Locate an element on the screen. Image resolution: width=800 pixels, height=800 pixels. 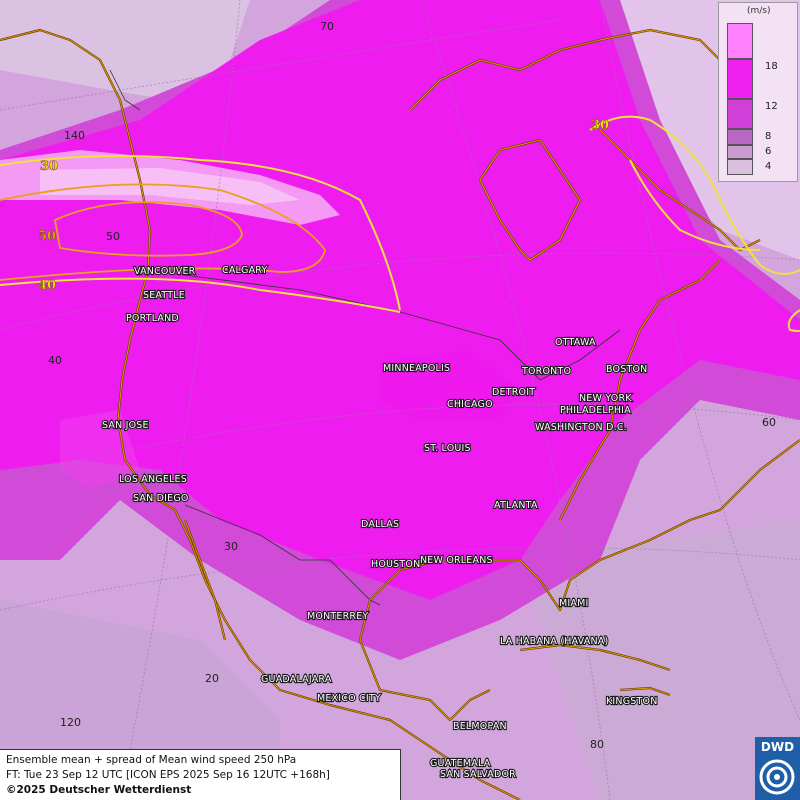
contour-30-west-lower is located at coordinates (200, 295).